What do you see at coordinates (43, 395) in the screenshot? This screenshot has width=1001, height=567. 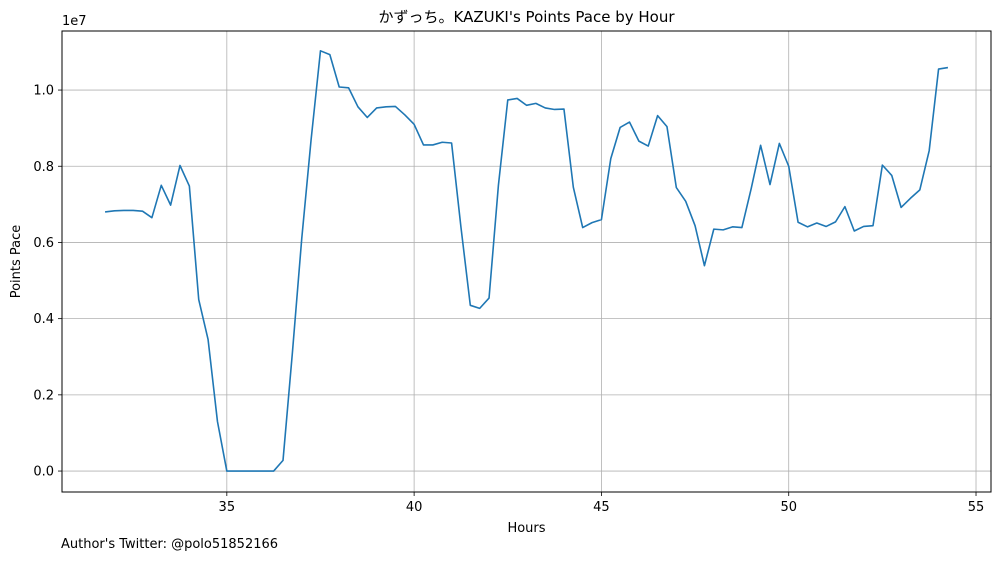 I see `y-tick-label: 0.2` at bounding box center [43, 395].